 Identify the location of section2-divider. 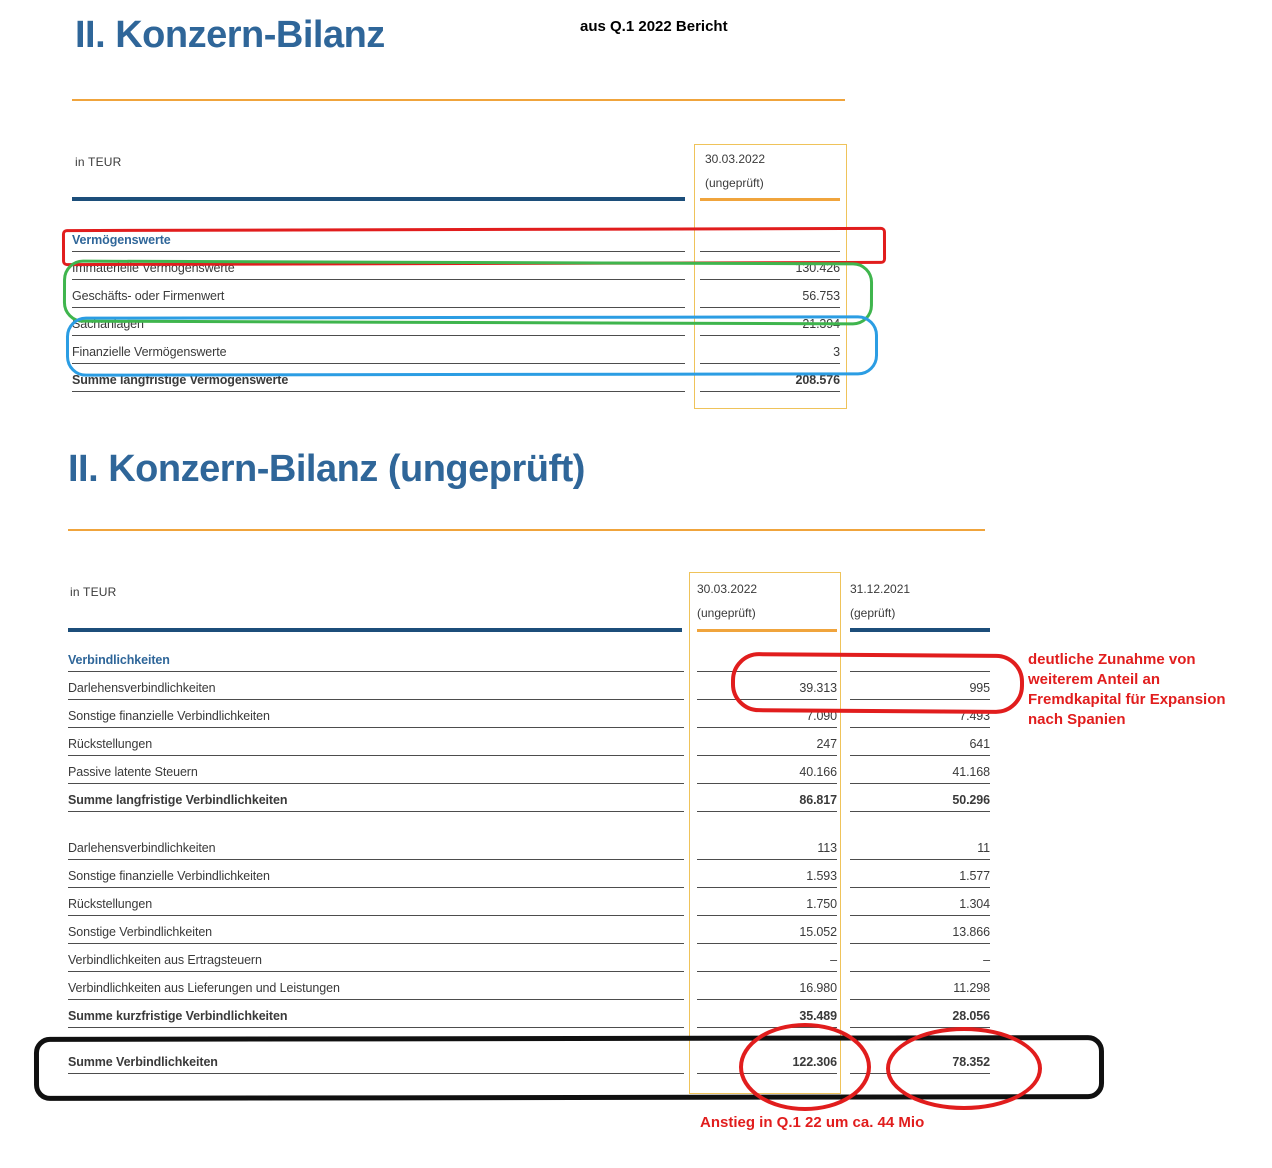
(526, 530).